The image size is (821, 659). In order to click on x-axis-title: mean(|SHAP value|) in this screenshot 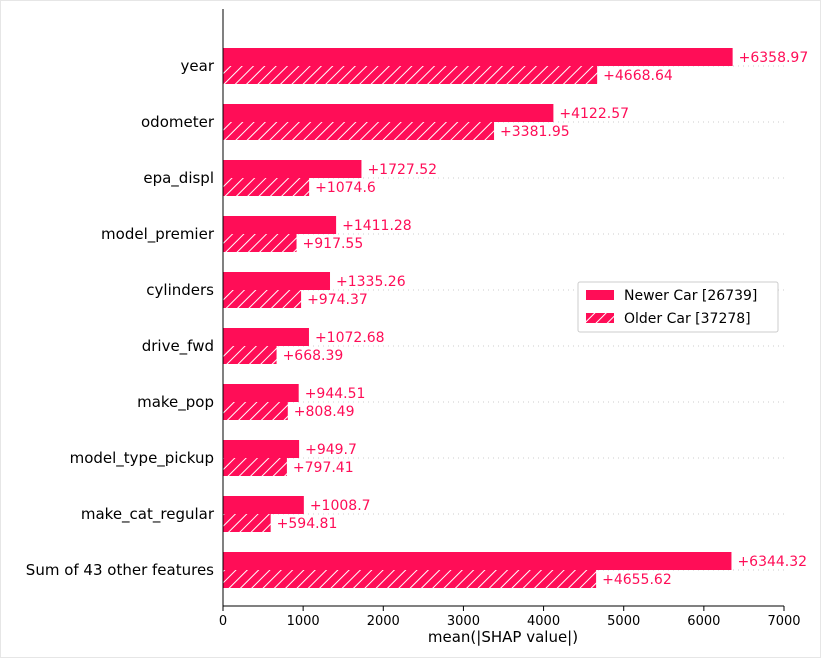, I will do `click(503, 637)`.